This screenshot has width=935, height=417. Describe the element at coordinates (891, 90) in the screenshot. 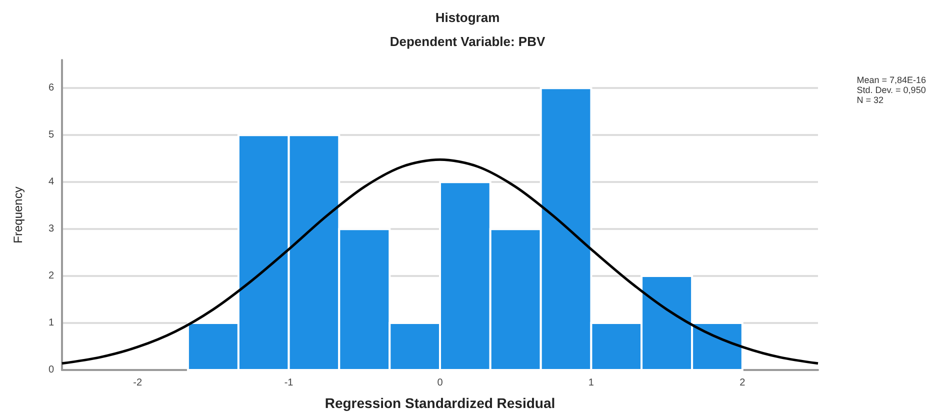

I see `text: Std. Dev. = 0,950` at that location.